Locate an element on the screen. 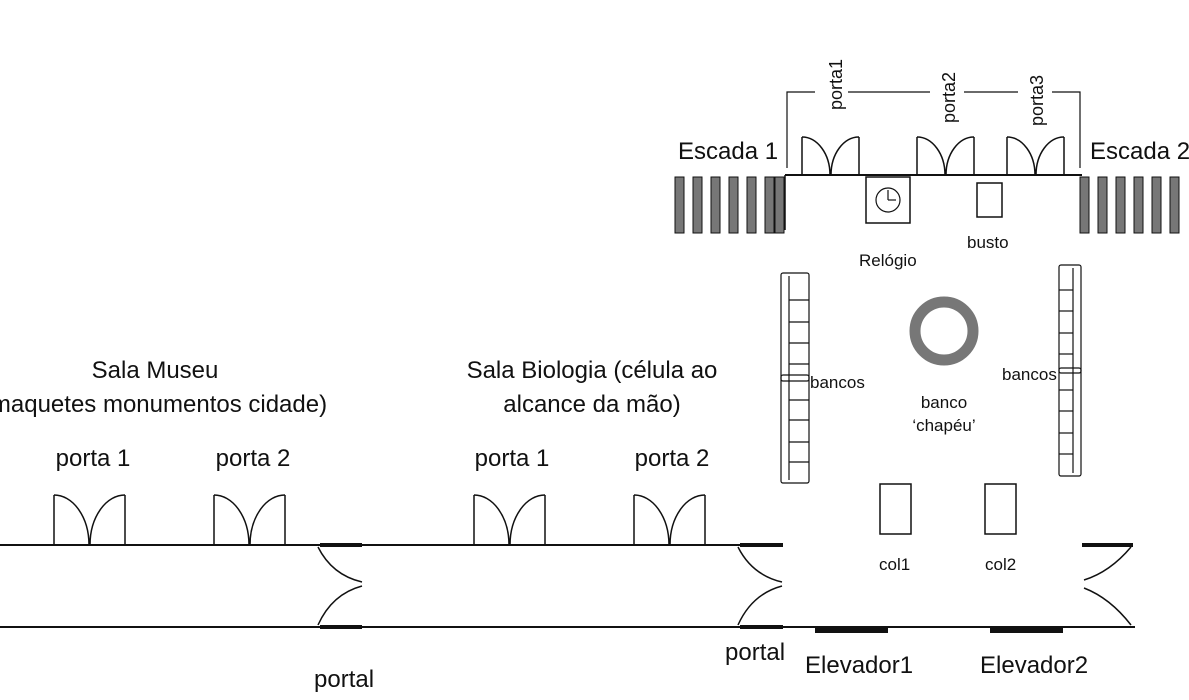 The height and width of the screenshot is (700, 1189). sala-museu-title: Sala Museu is located at coordinates (155, 370).